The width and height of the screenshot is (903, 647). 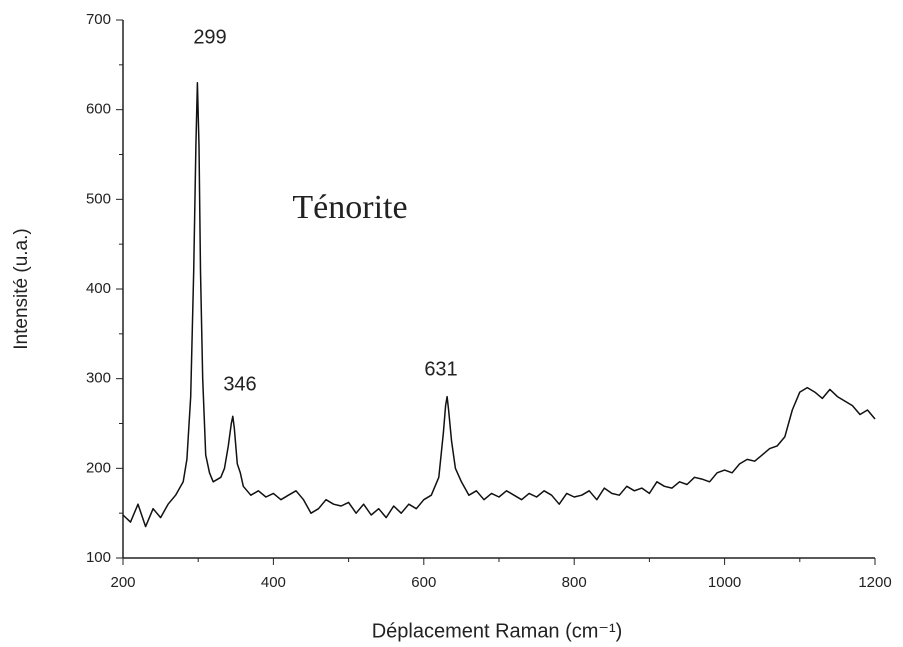 I want to click on annotation: 299, so click(x=209, y=37).